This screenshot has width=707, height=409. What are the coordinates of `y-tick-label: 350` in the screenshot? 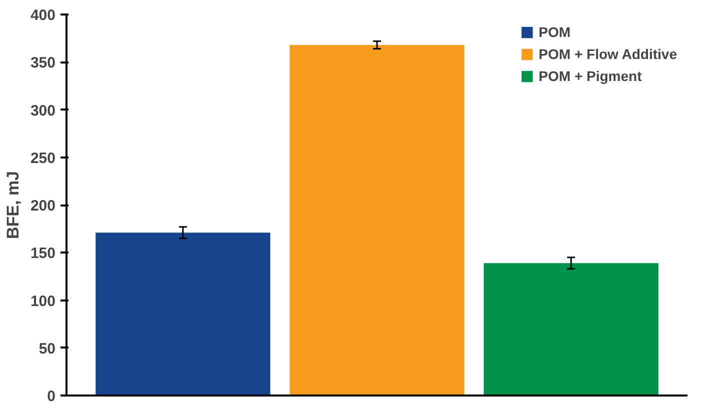 It's located at (43, 63).